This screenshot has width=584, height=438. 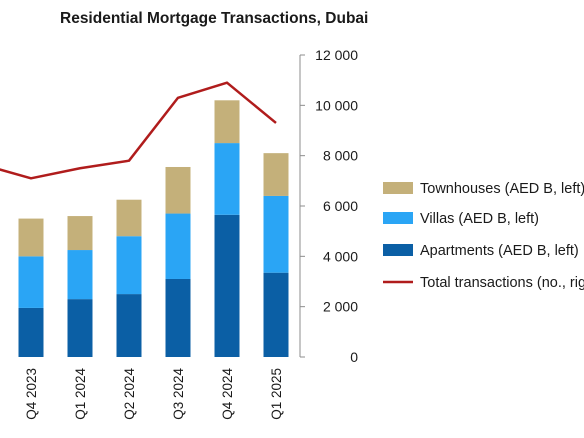 What do you see at coordinates (227, 394) in the screenshot?
I see `x-tick-label: Q4 2024` at bounding box center [227, 394].